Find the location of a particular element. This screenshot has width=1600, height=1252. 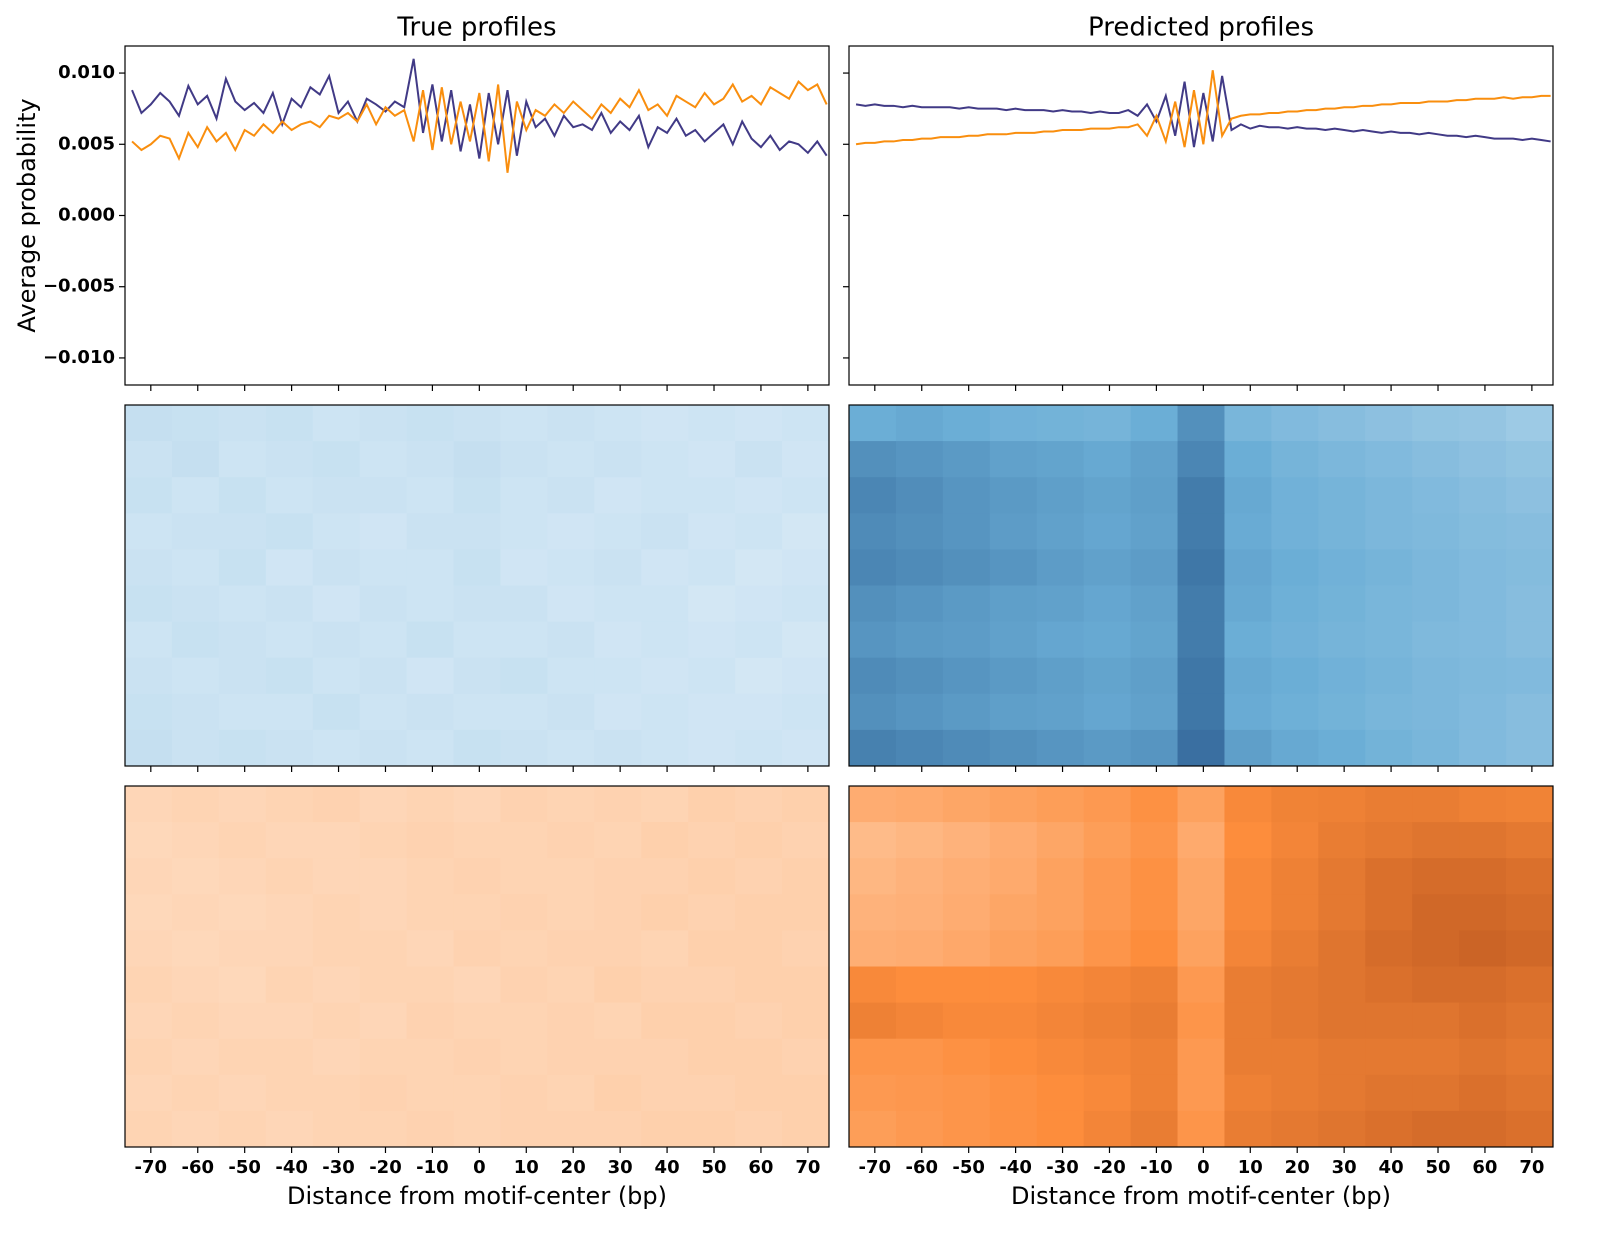

x-tick-label: 40 is located at coordinates (1391, 1167).